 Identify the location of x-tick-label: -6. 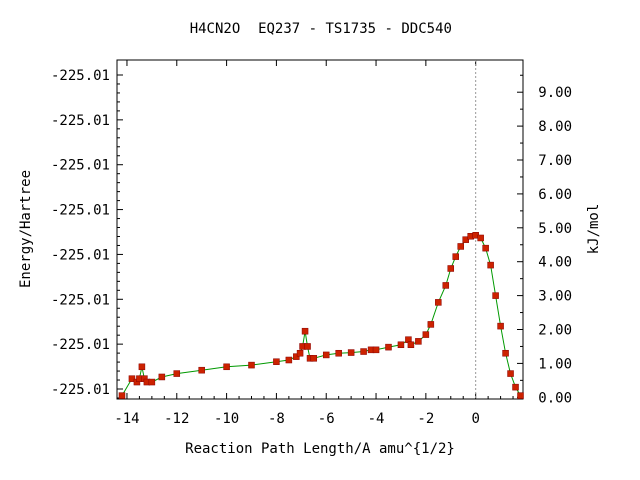
(326, 419).